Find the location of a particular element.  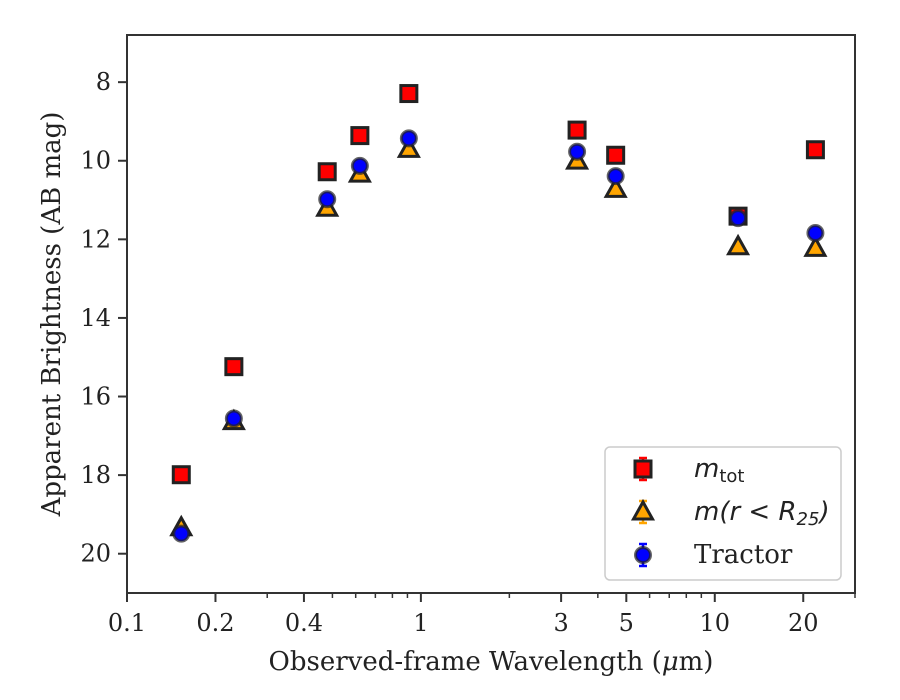

x-tick-label: 5 is located at coordinates (626, 623).